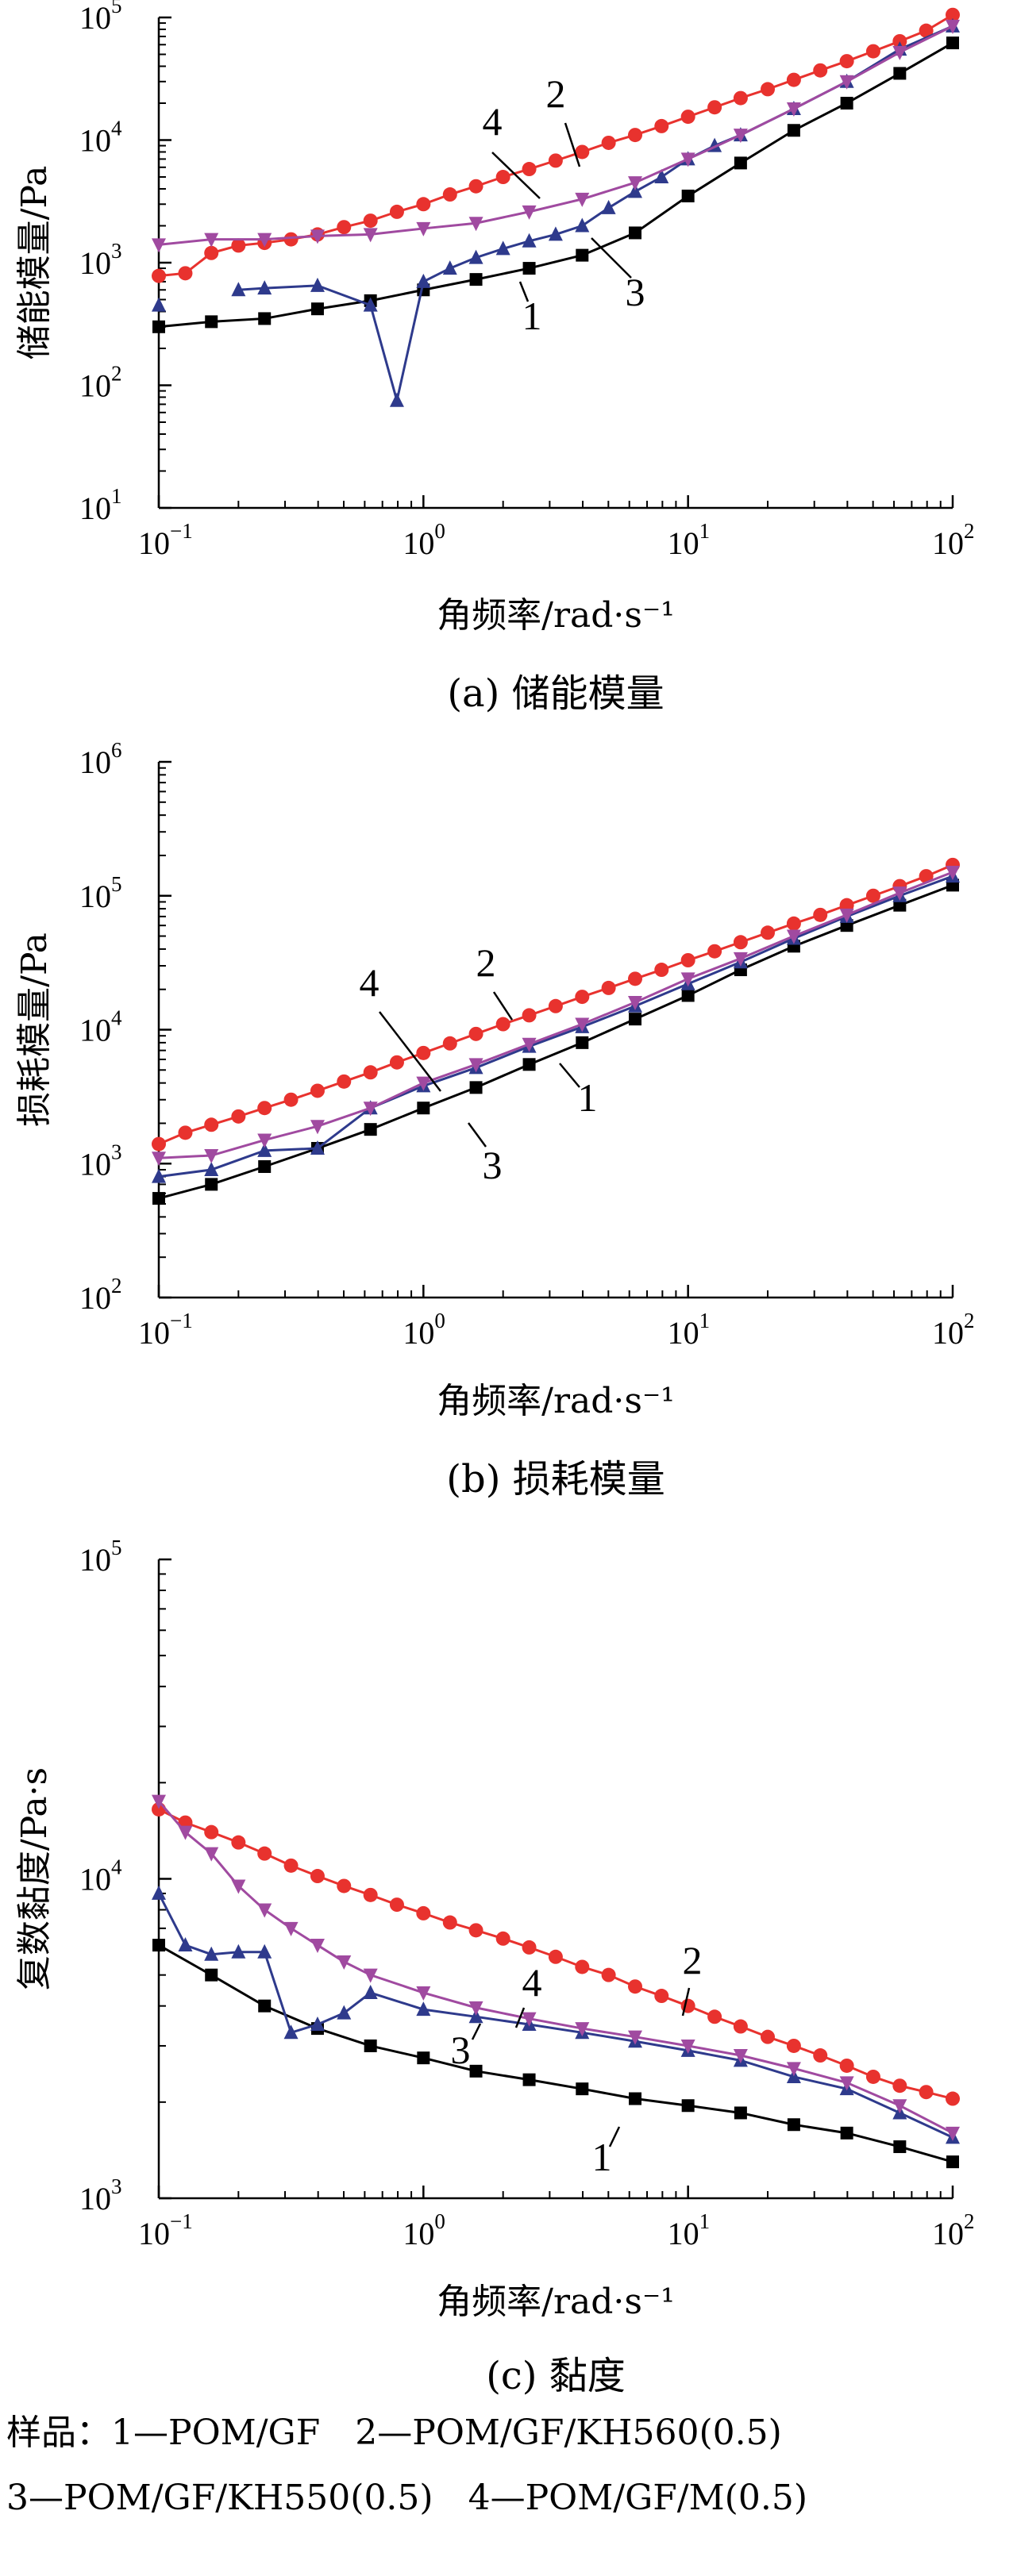 The image size is (1017, 2576). Describe the element at coordinates (555, 693) in the screenshot. I see `panel-caption: (a) 储能模量` at that location.